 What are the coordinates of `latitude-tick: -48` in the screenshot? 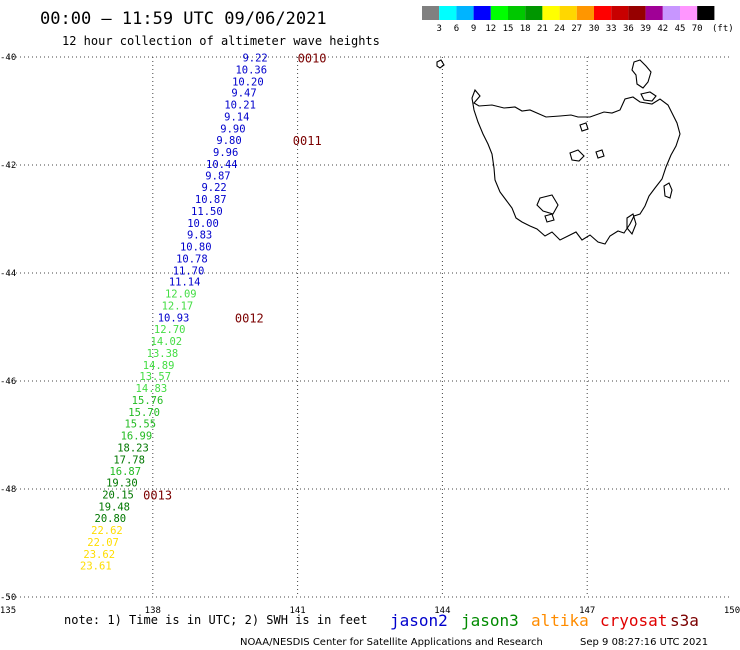 It's located at (8, 490).